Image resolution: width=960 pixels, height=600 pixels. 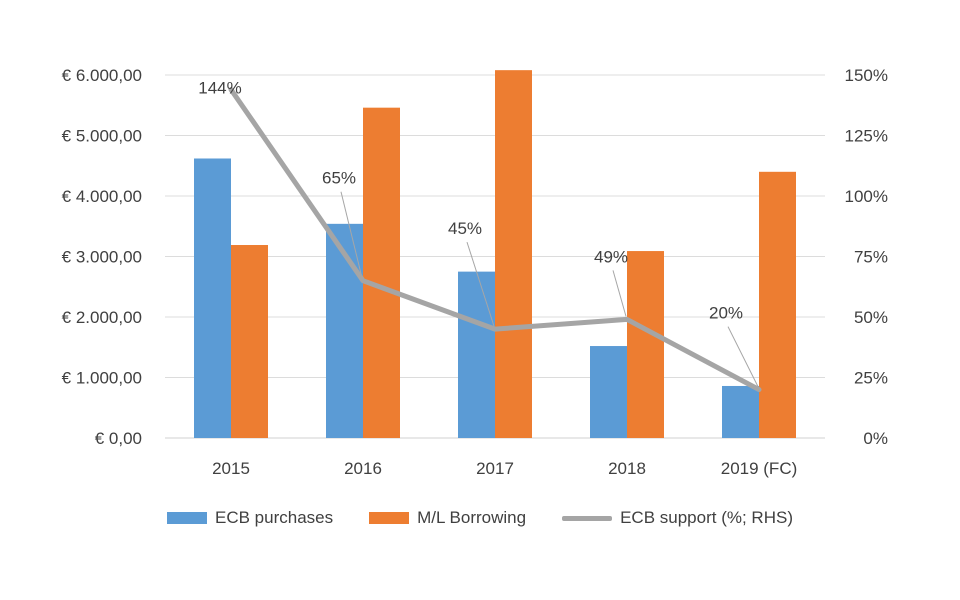 What do you see at coordinates (611, 256) in the screenshot?
I see `data-label: 49%` at bounding box center [611, 256].